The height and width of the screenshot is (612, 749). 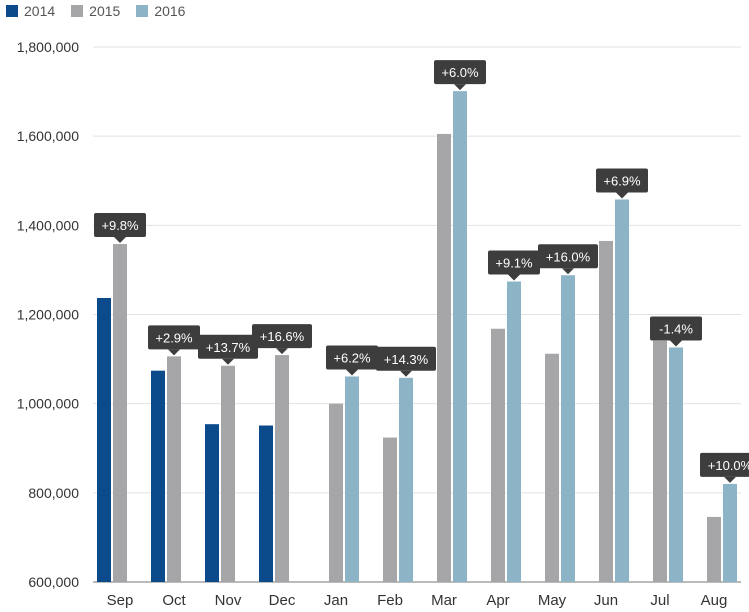 I want to click on legend-item-2014: 2014, so click(x=30, y=11).